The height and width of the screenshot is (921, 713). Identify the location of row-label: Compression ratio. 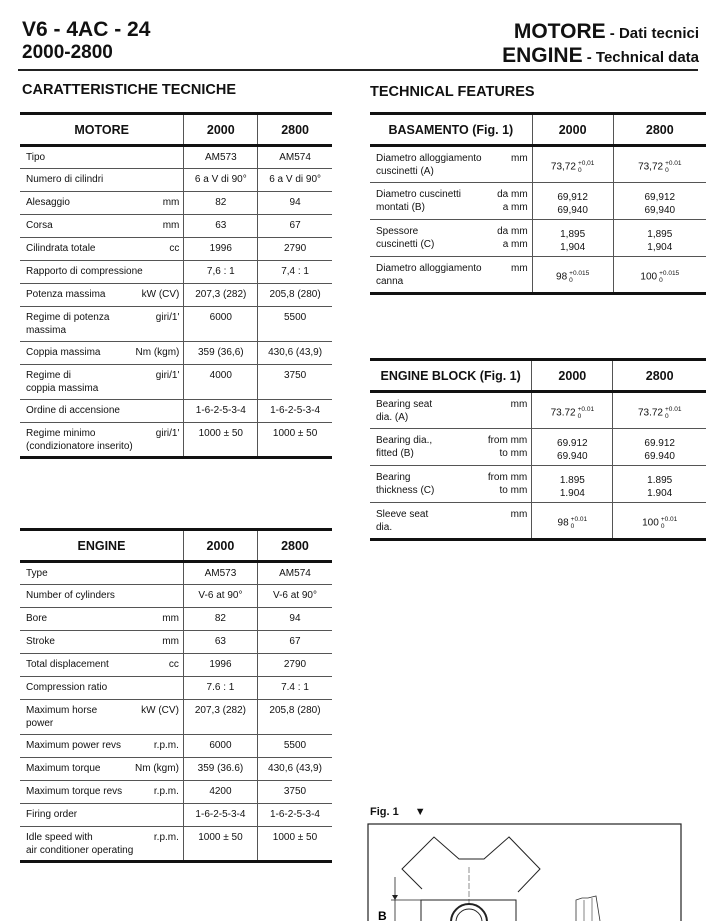
(102, 687).